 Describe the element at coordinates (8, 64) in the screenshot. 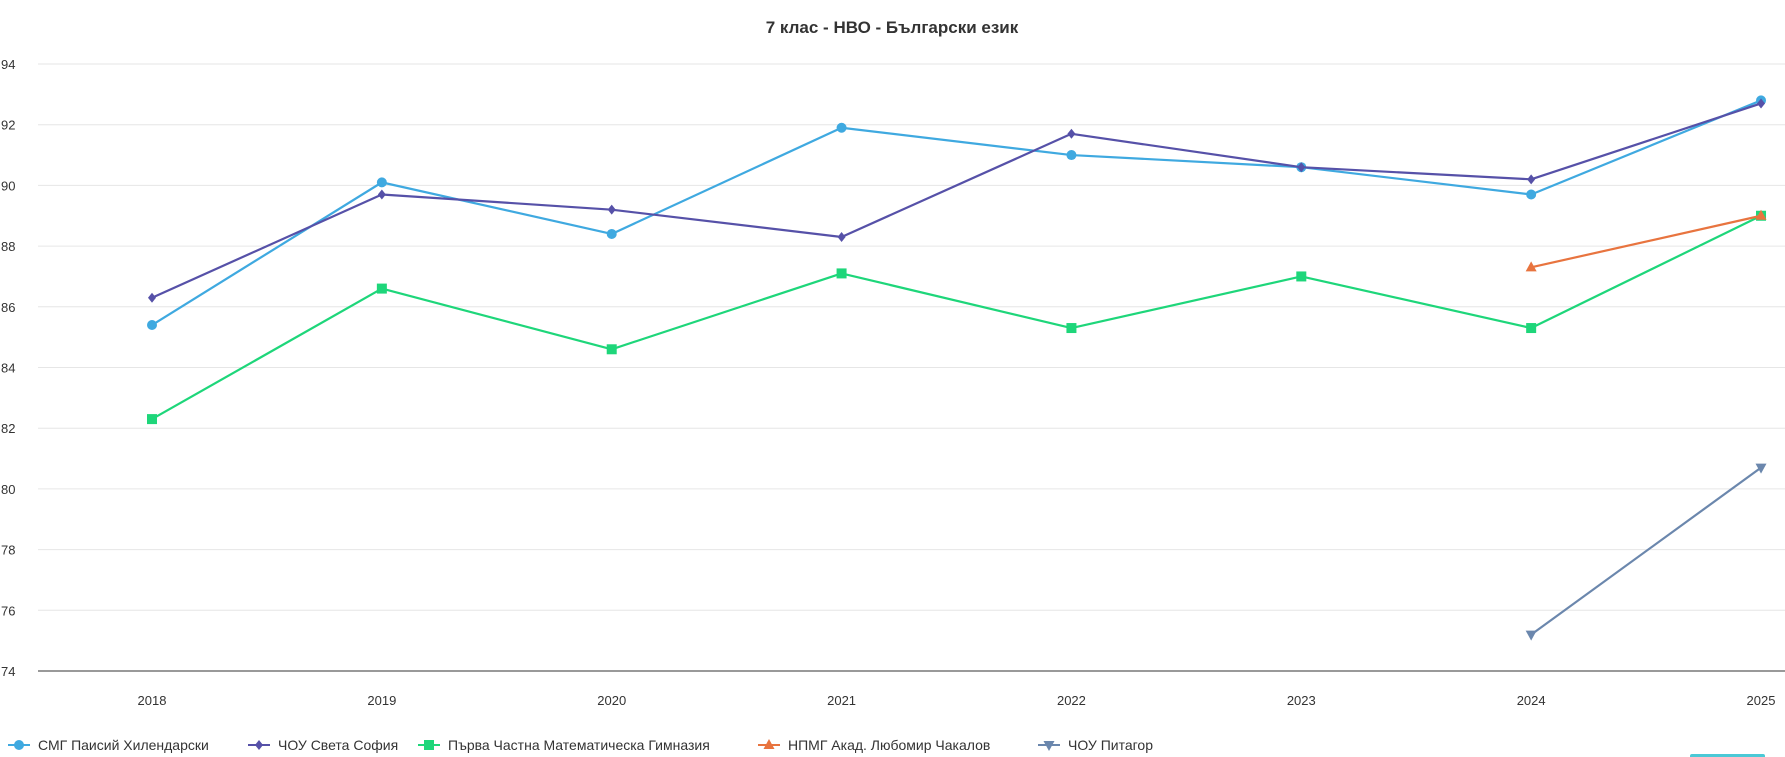

I see `y-tick-label: 94` at that location.